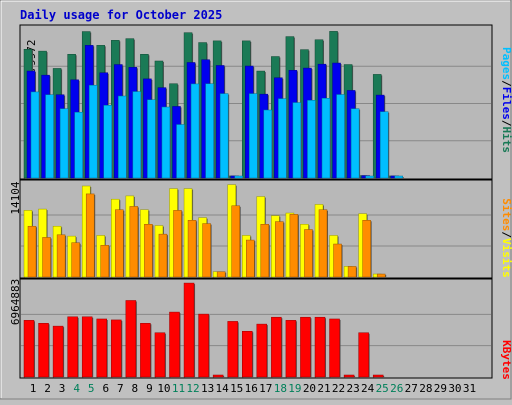 The height and width of the screenshot is (405, 512). Describe the element at coordinates (506, 234) in the screenshot. I see `legend-sep-3: /` at that location.